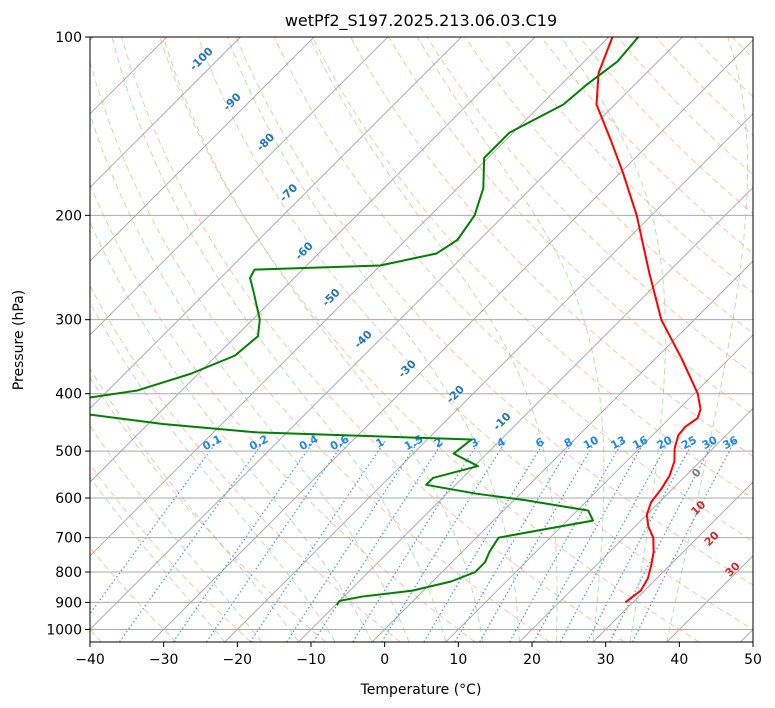 This screenshot has width=775, height=708. What do you see at coordinates (648, 320) in the screenshot?
I see `temperature-profile-line` at bounding box center [648, 320].